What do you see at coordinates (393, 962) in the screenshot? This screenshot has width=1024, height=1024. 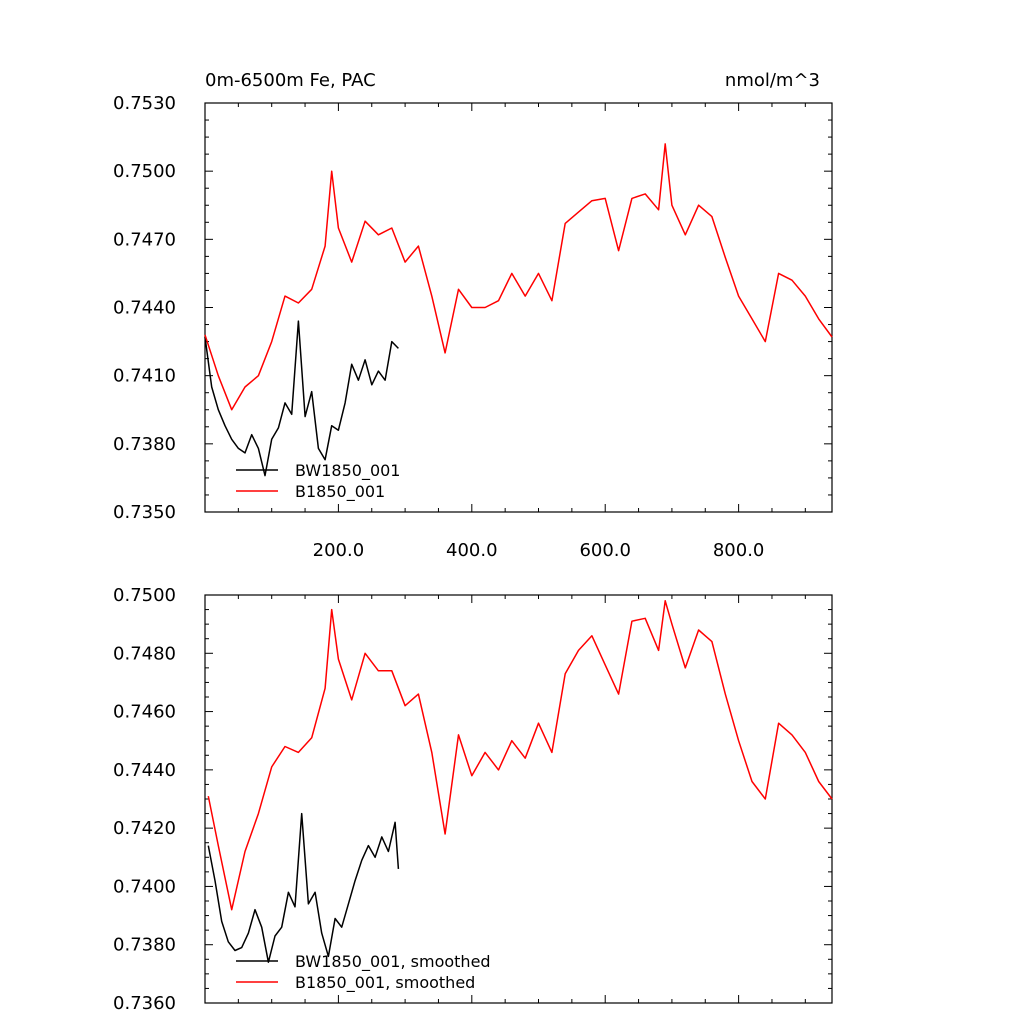 I see `legend-label: BW1850_001, smoothed` at bounding box center [393, 962].